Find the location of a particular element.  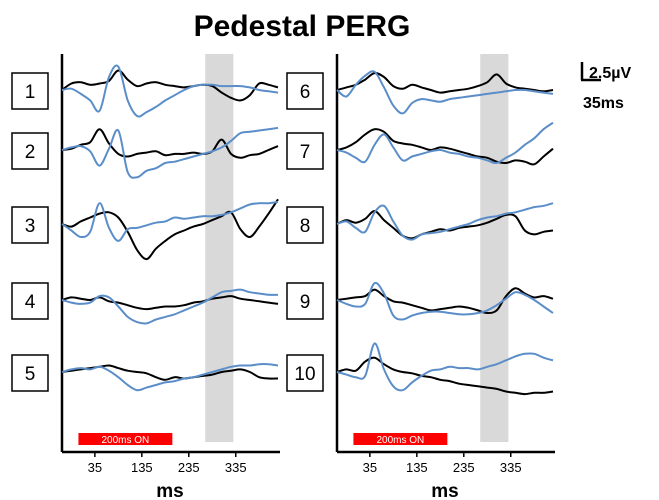

trace-label: 8 is located at coordinates (305, 226).